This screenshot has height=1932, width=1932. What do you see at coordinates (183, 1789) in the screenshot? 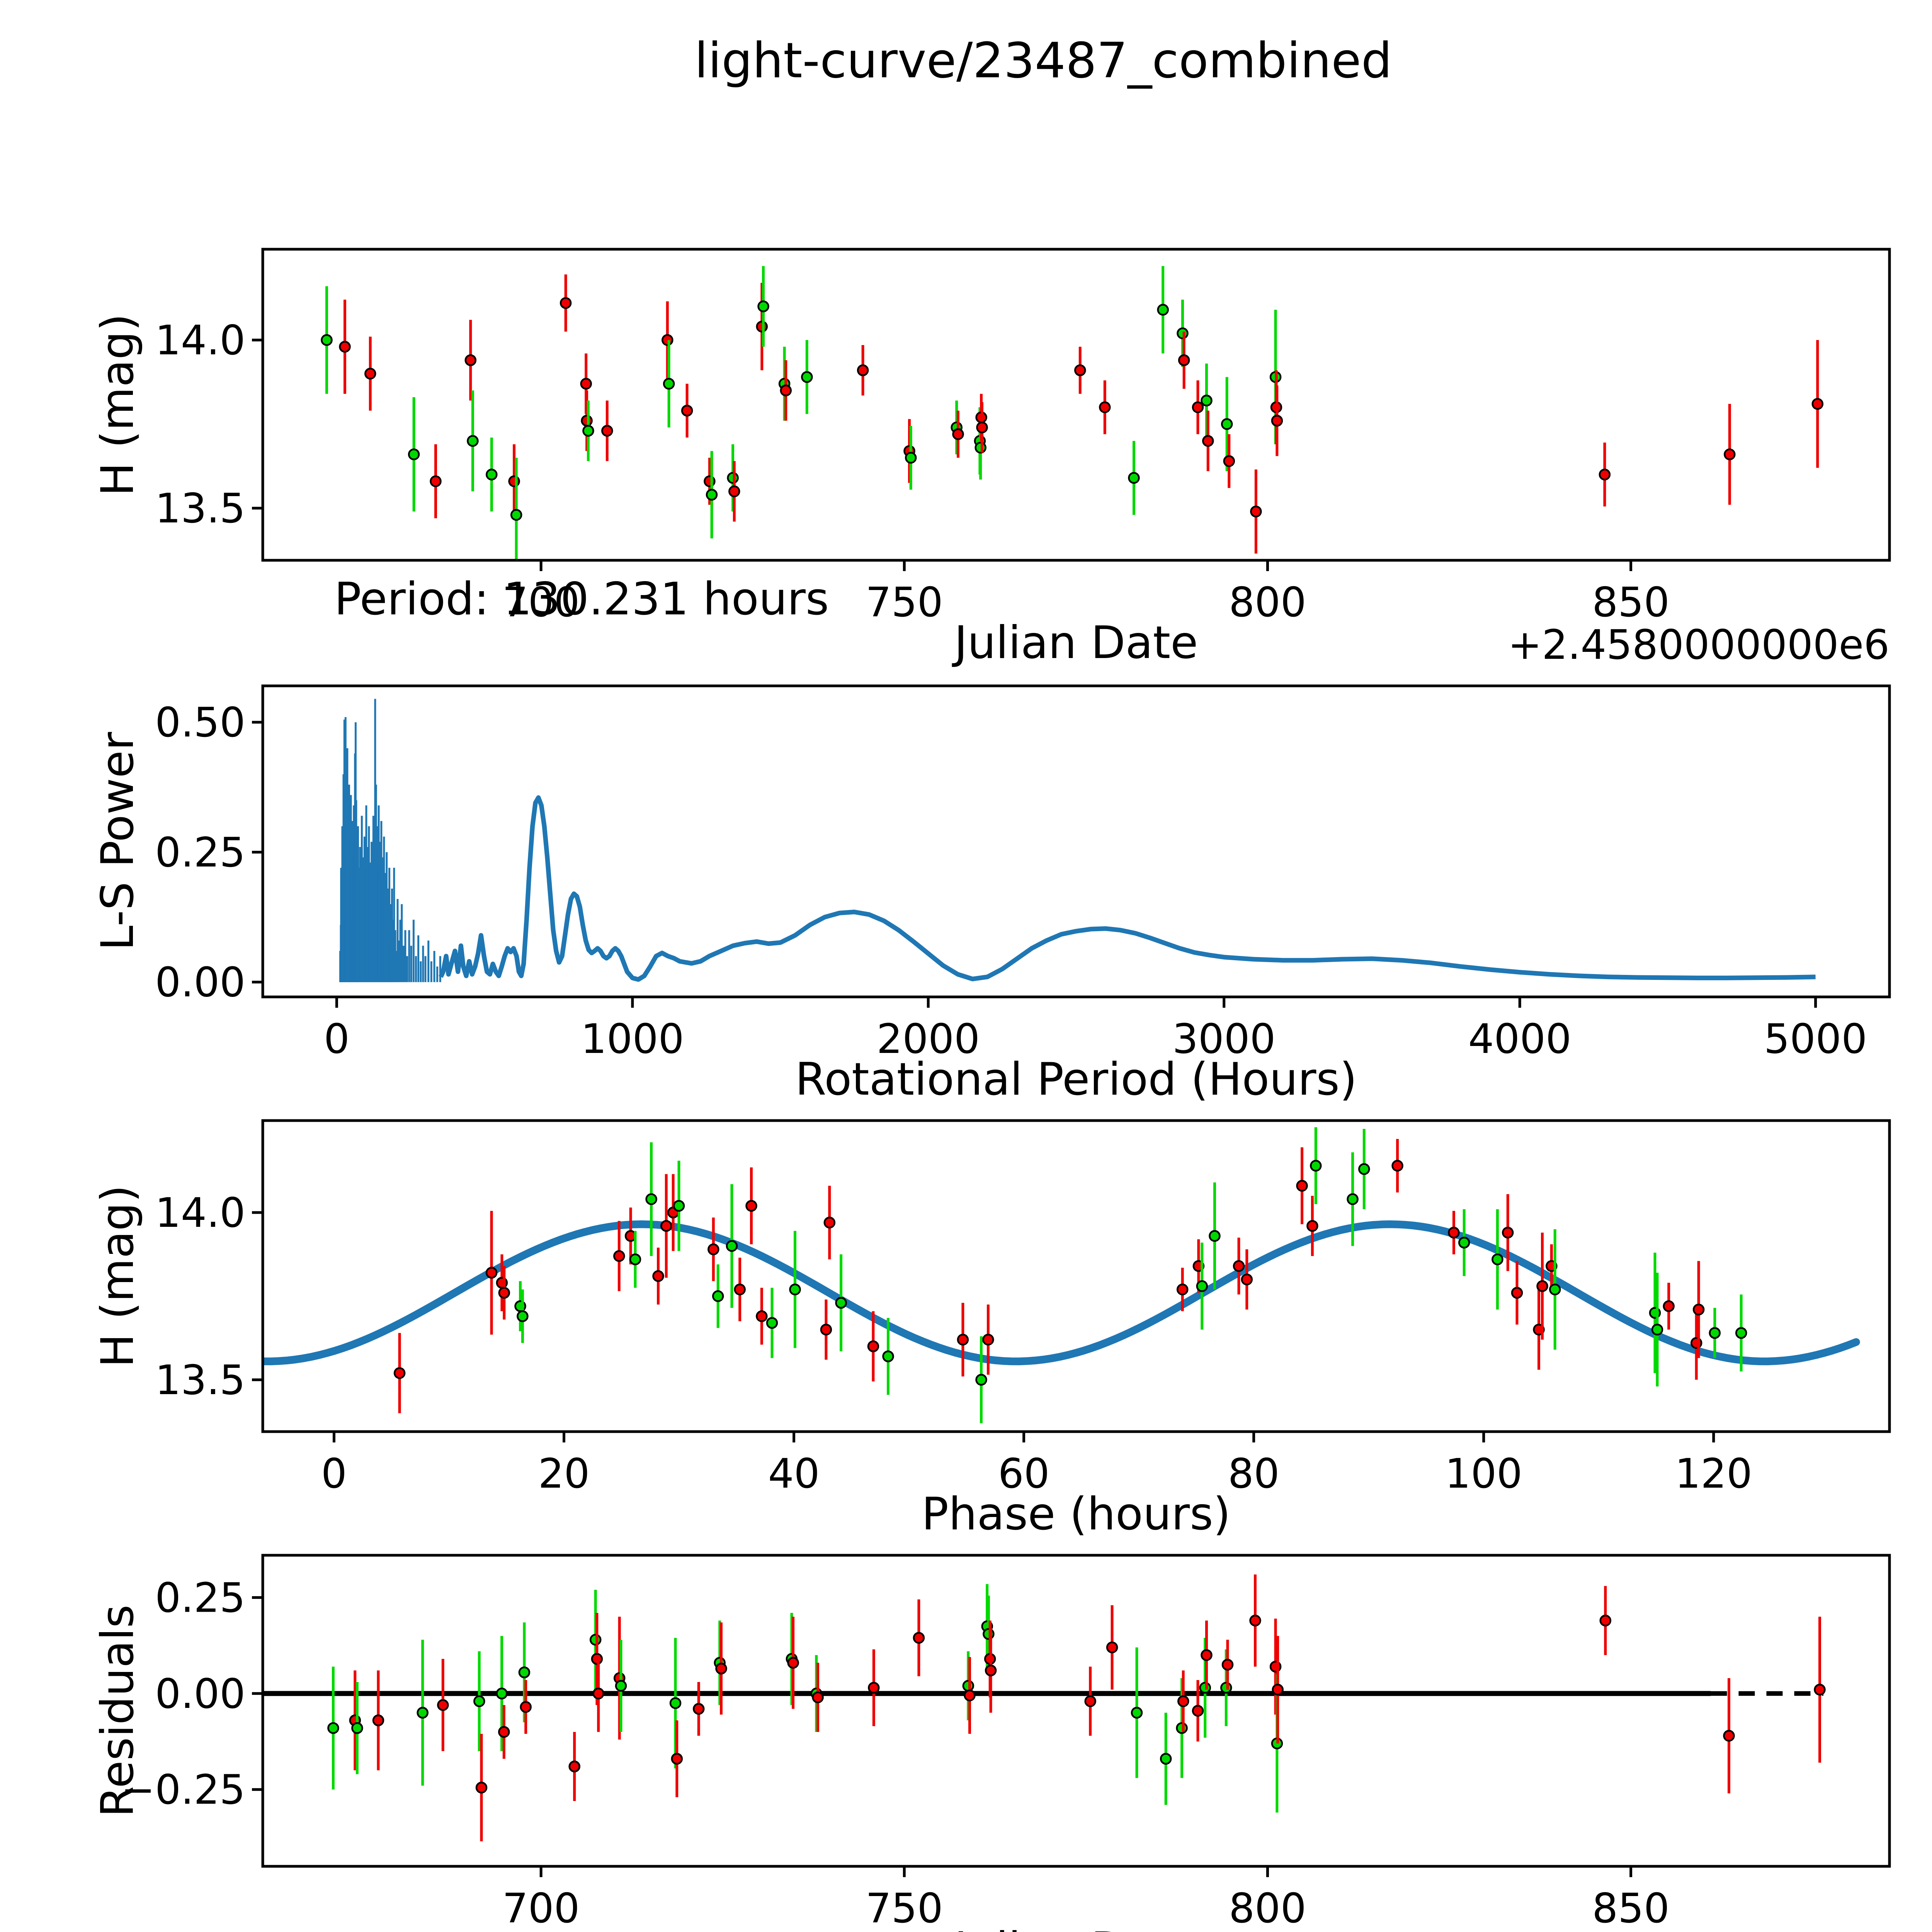
I see `y-tick-label: −0.25` at bounding box center [183, 1789].